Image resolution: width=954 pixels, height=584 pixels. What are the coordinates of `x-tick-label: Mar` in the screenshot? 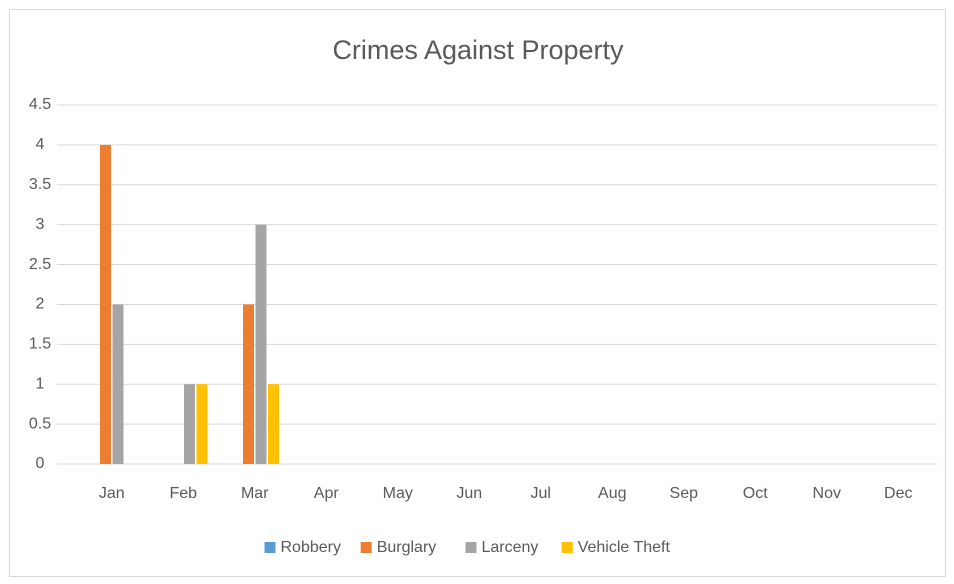 It's located at (255, 493).